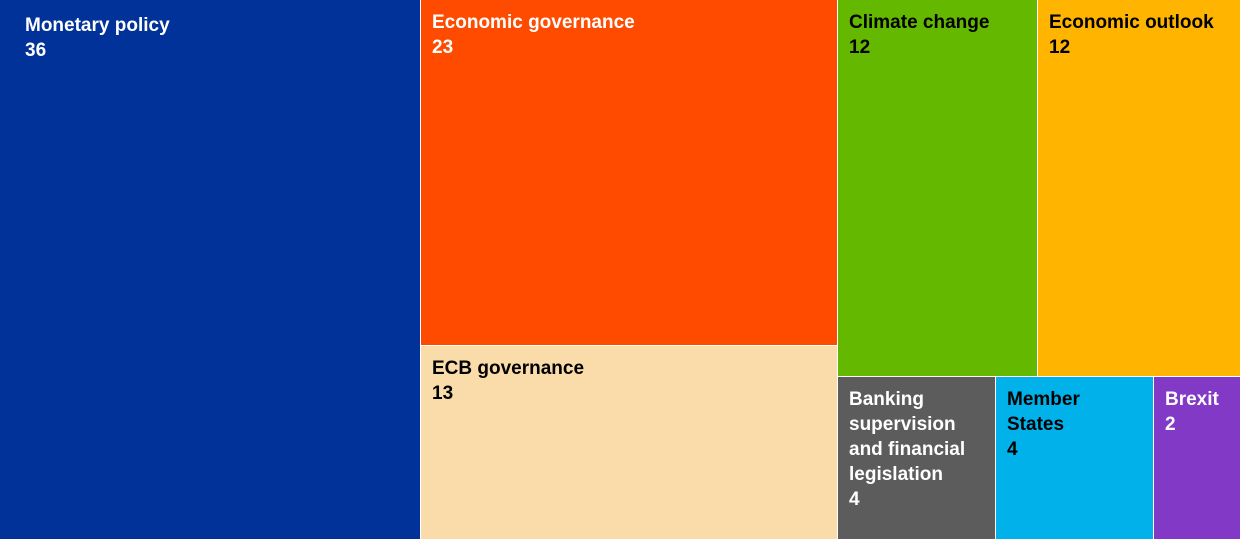 This screenshot has width=1240, height=539. What do you see at coordinates (629, 442) in the screenshot?
I see `treemap-tile: ECB governance 13` at bounding box center [629, 442].